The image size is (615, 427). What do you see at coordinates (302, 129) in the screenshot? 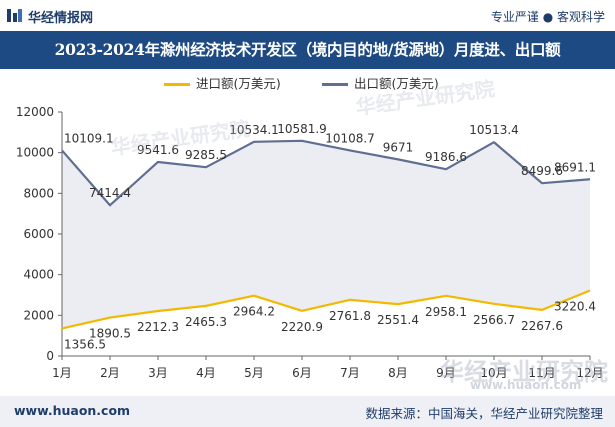
I see `data-label-export: 10581.9` at bounding box center [302, 129].